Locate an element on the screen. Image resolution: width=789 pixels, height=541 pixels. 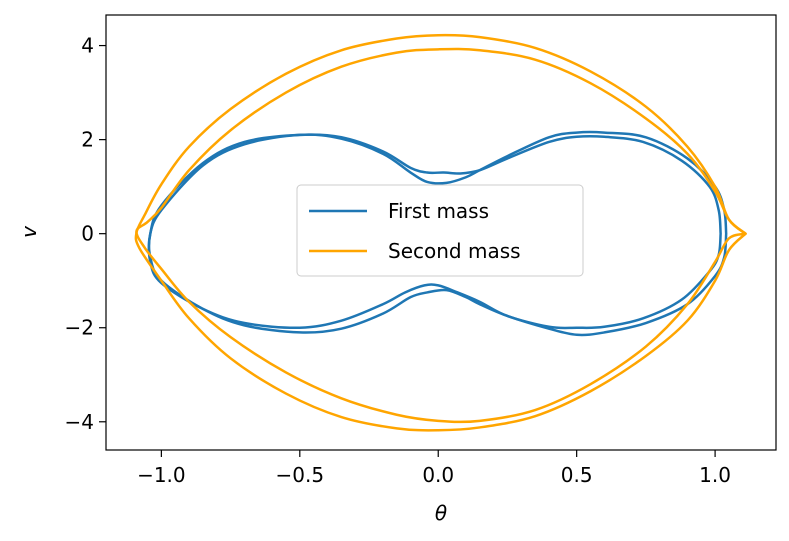
x-axis: −1.0 −0.5 0.0 0.5 1.0 is located at coordinates (434, 468).